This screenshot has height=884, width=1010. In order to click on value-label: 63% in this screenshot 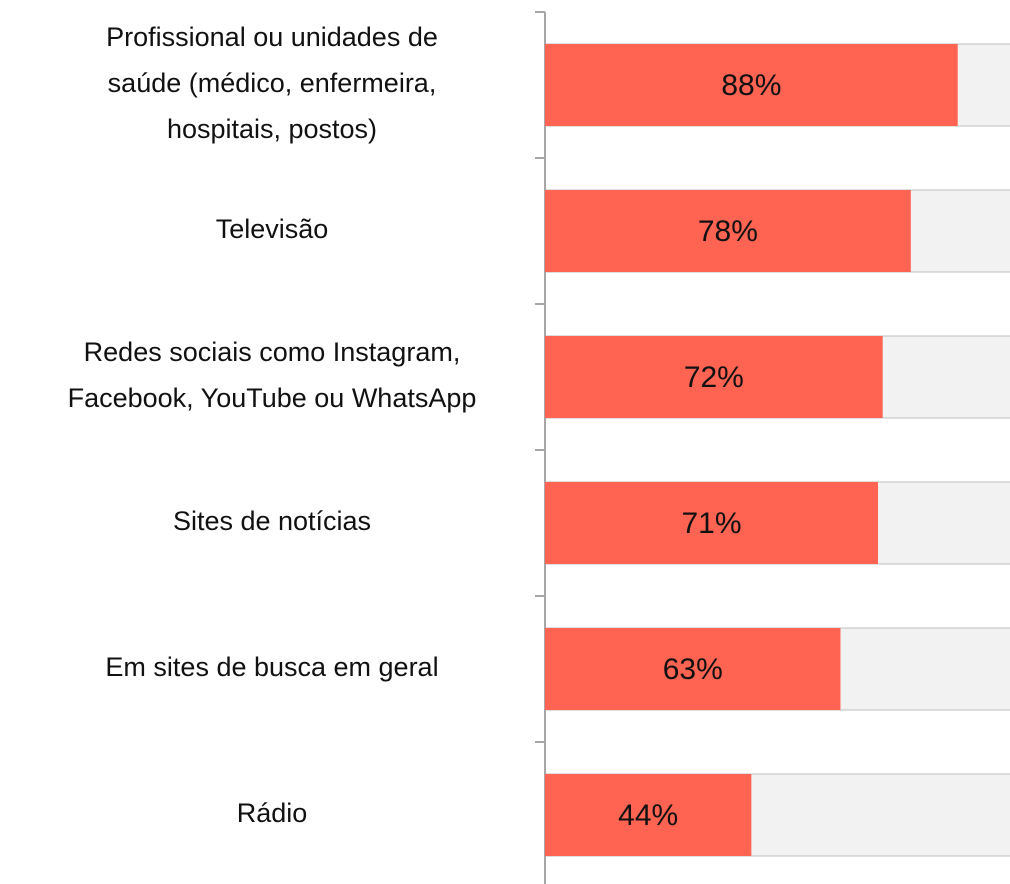, I will do `click(693, 669)`.